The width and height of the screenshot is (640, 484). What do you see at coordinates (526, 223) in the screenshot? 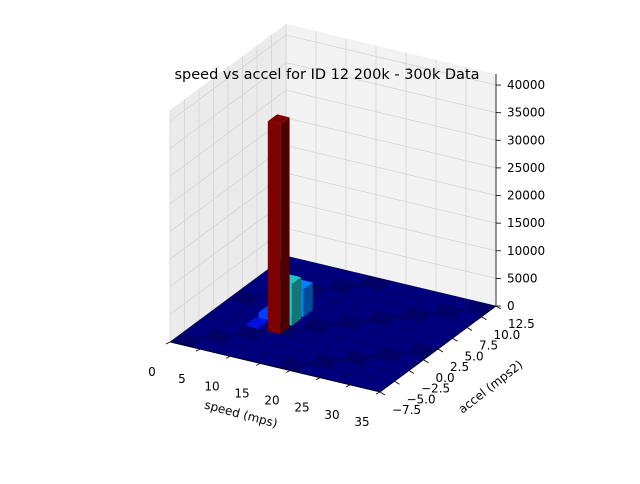
I see `z-tick-label: 15000` at bounding box center [526, 223].